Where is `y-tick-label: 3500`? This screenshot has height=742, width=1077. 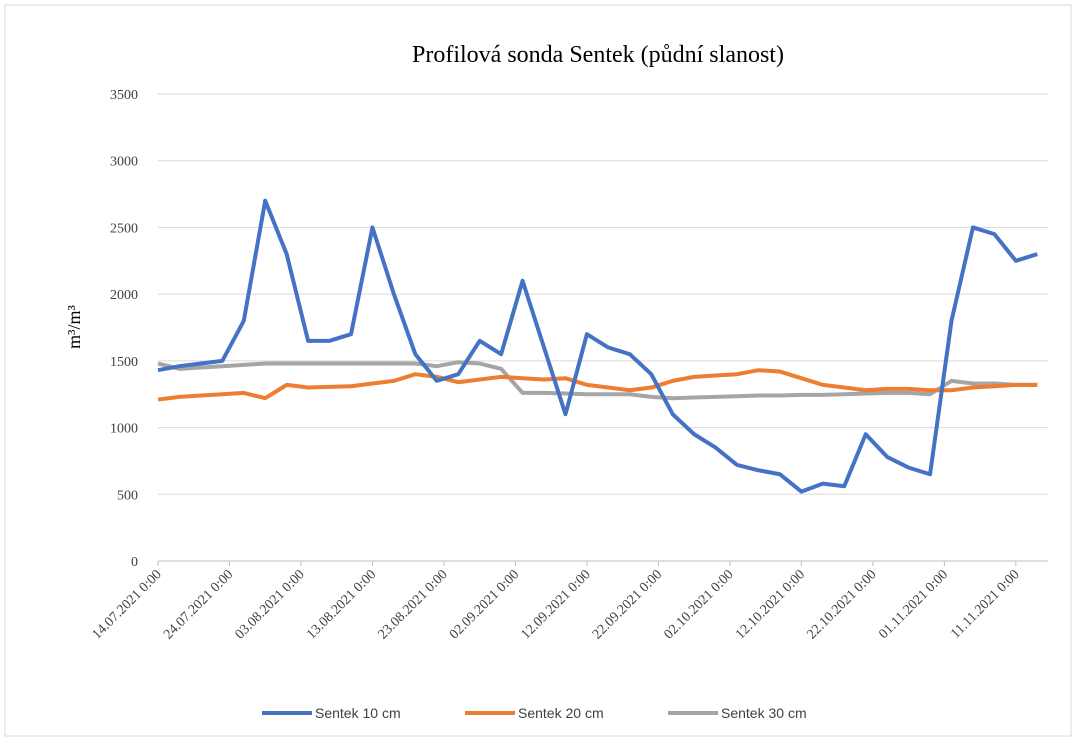
y-tick-label: 3500 is located at coordinates (124, 95).